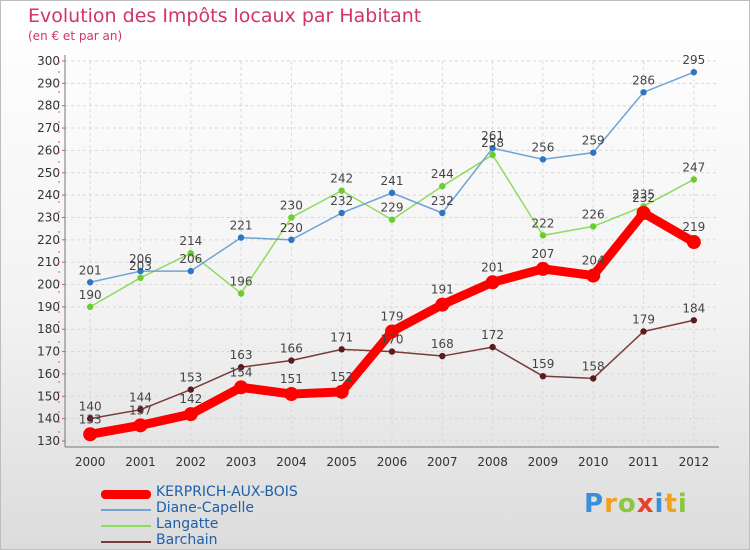 The width and height of the screenshot is (750, 550). What do you see at coordinates (341, 201) in the screenshot?
I see `data-label-1-2005: 232` at bounding box center [341, 201].